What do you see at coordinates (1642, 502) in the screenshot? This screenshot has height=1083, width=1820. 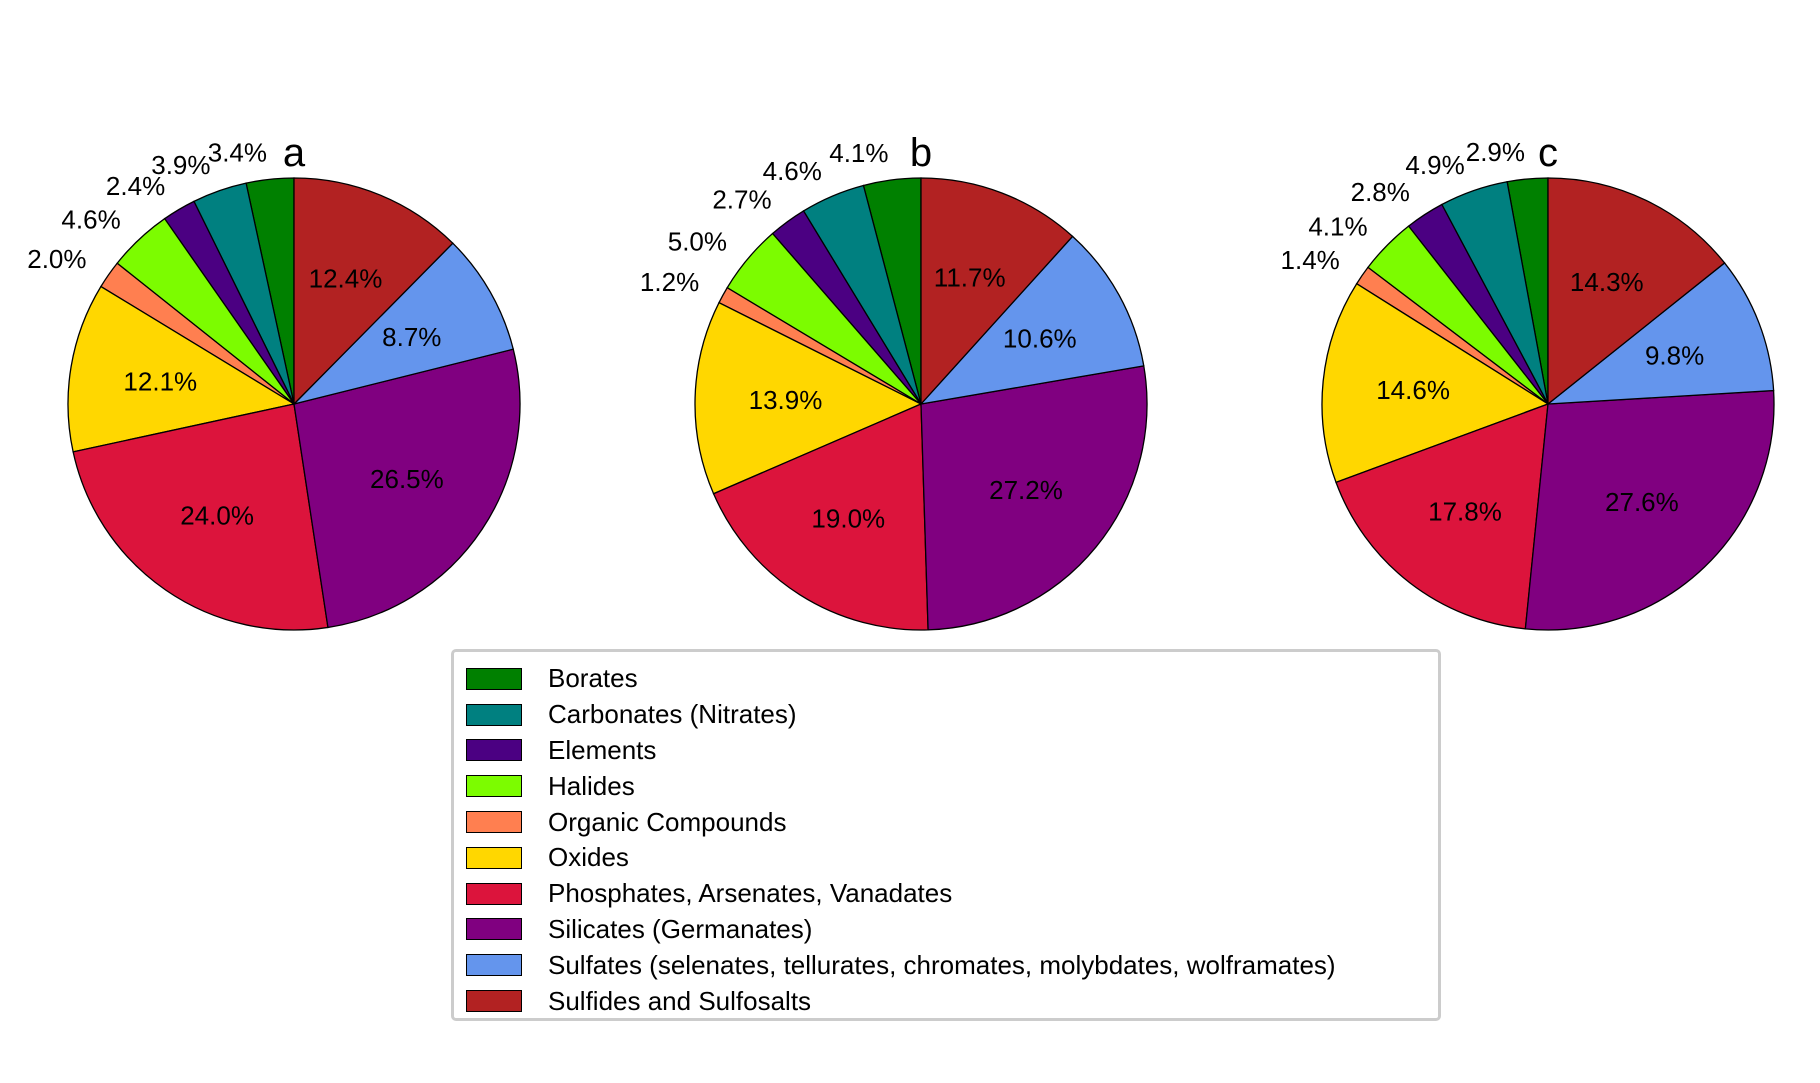 I see `slice-label-silicates: 27.6%` at bounding box center [1642, 502].